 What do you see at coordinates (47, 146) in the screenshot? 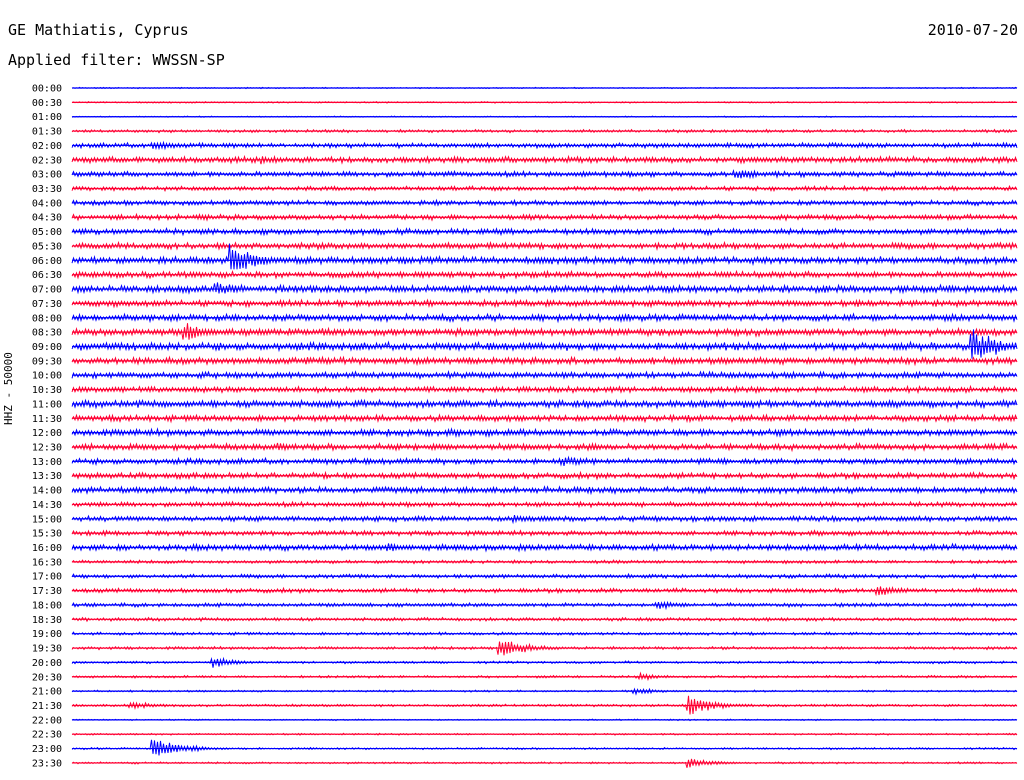
I see `trace-time-label: 02:00` at bounding box center [47, 146].